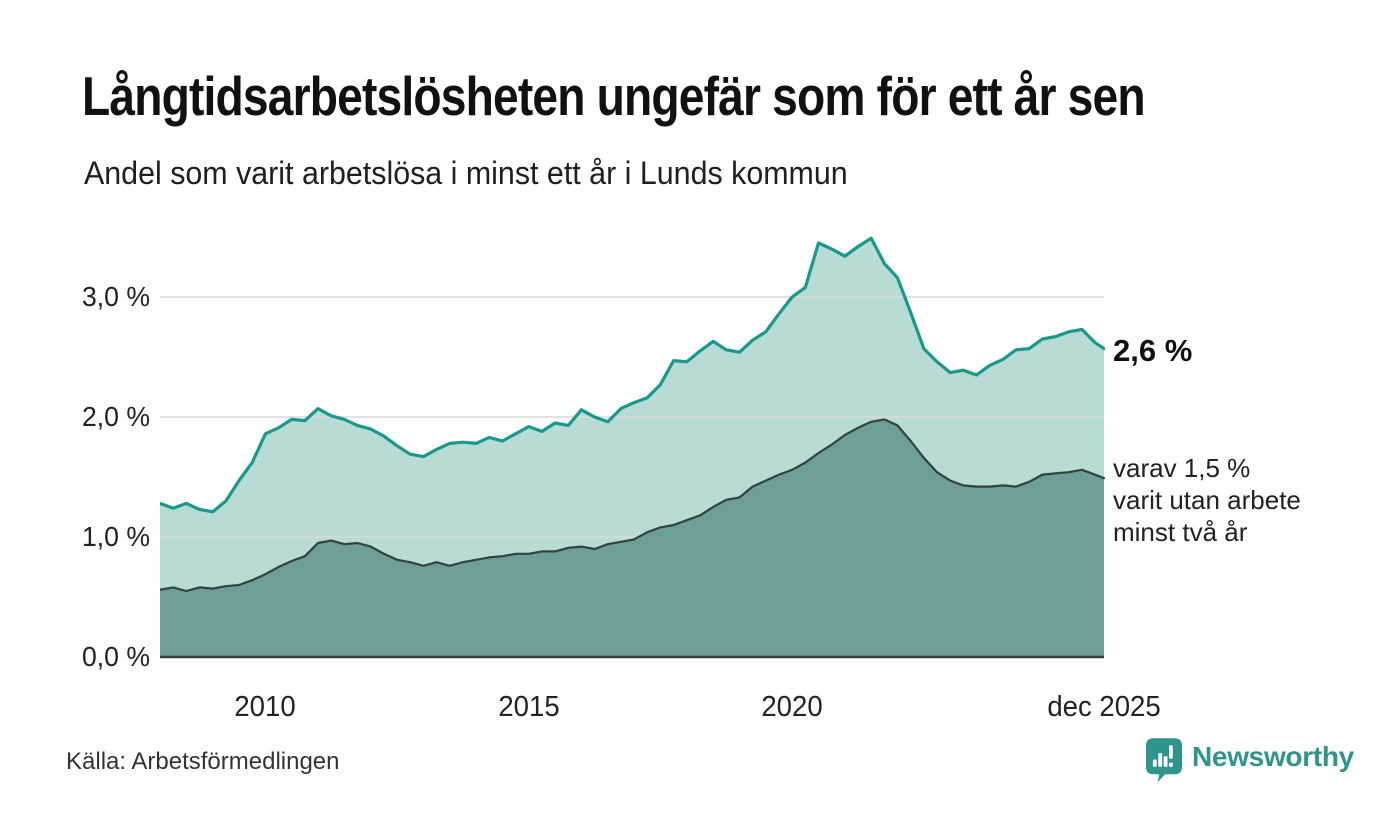  What do you see at coordinates (1104, 707) in the screenshot?
I see `x-axis-tick-label: dec 2025` at bounding box center [1104, 707].